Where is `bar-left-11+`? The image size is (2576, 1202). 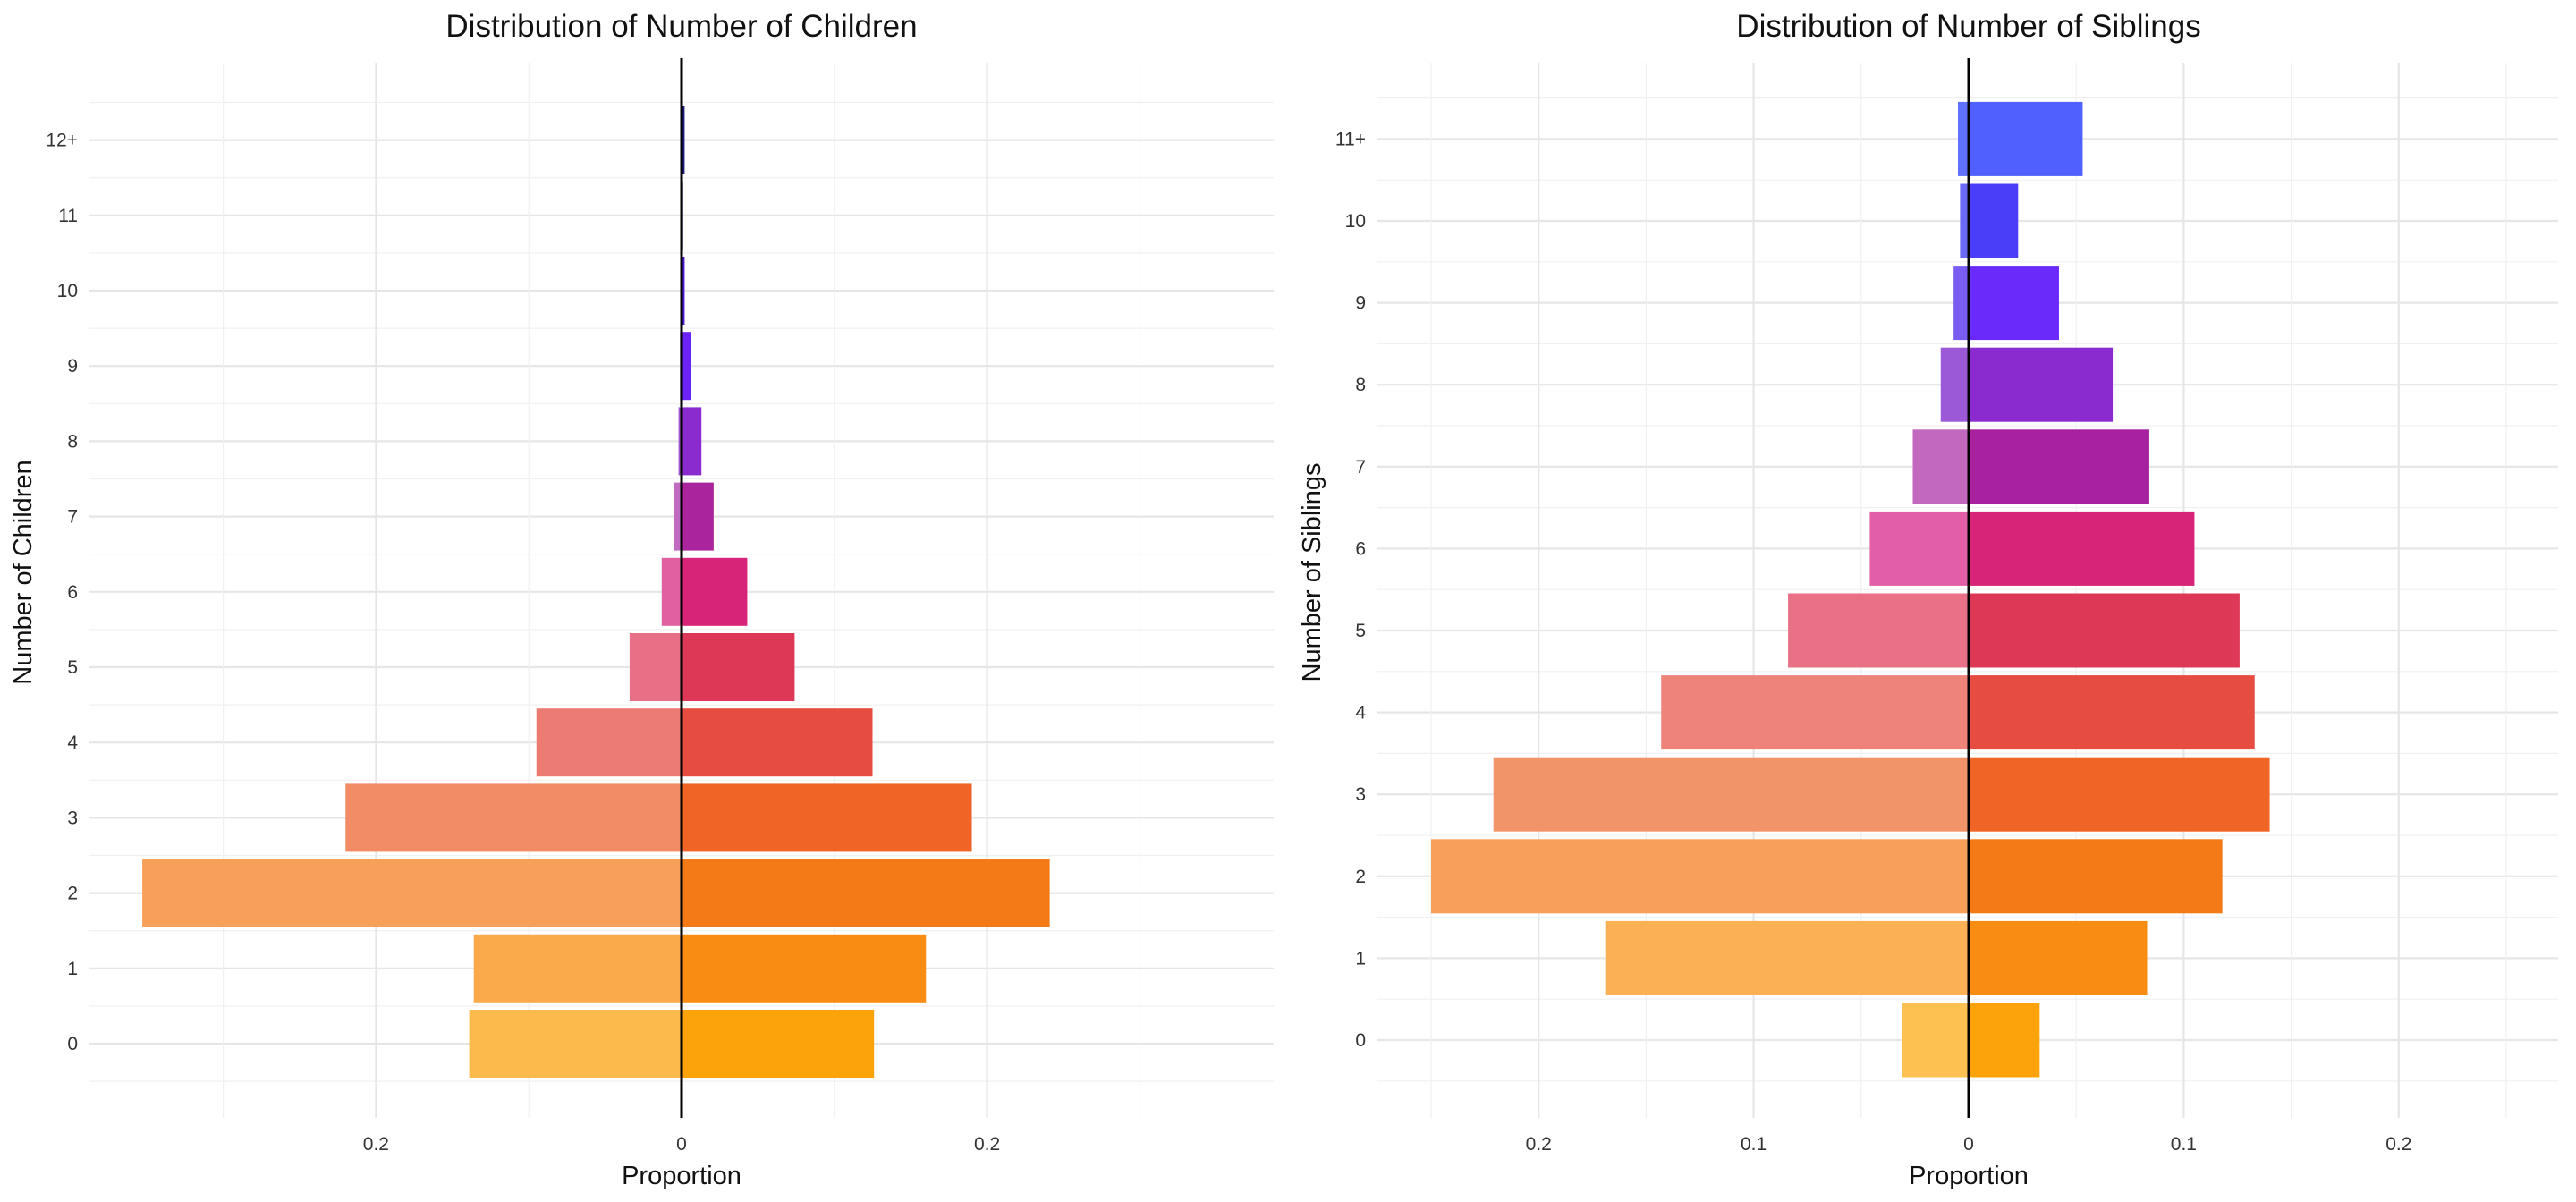
bar-left-11+ is located at coordinates (1963, 138).